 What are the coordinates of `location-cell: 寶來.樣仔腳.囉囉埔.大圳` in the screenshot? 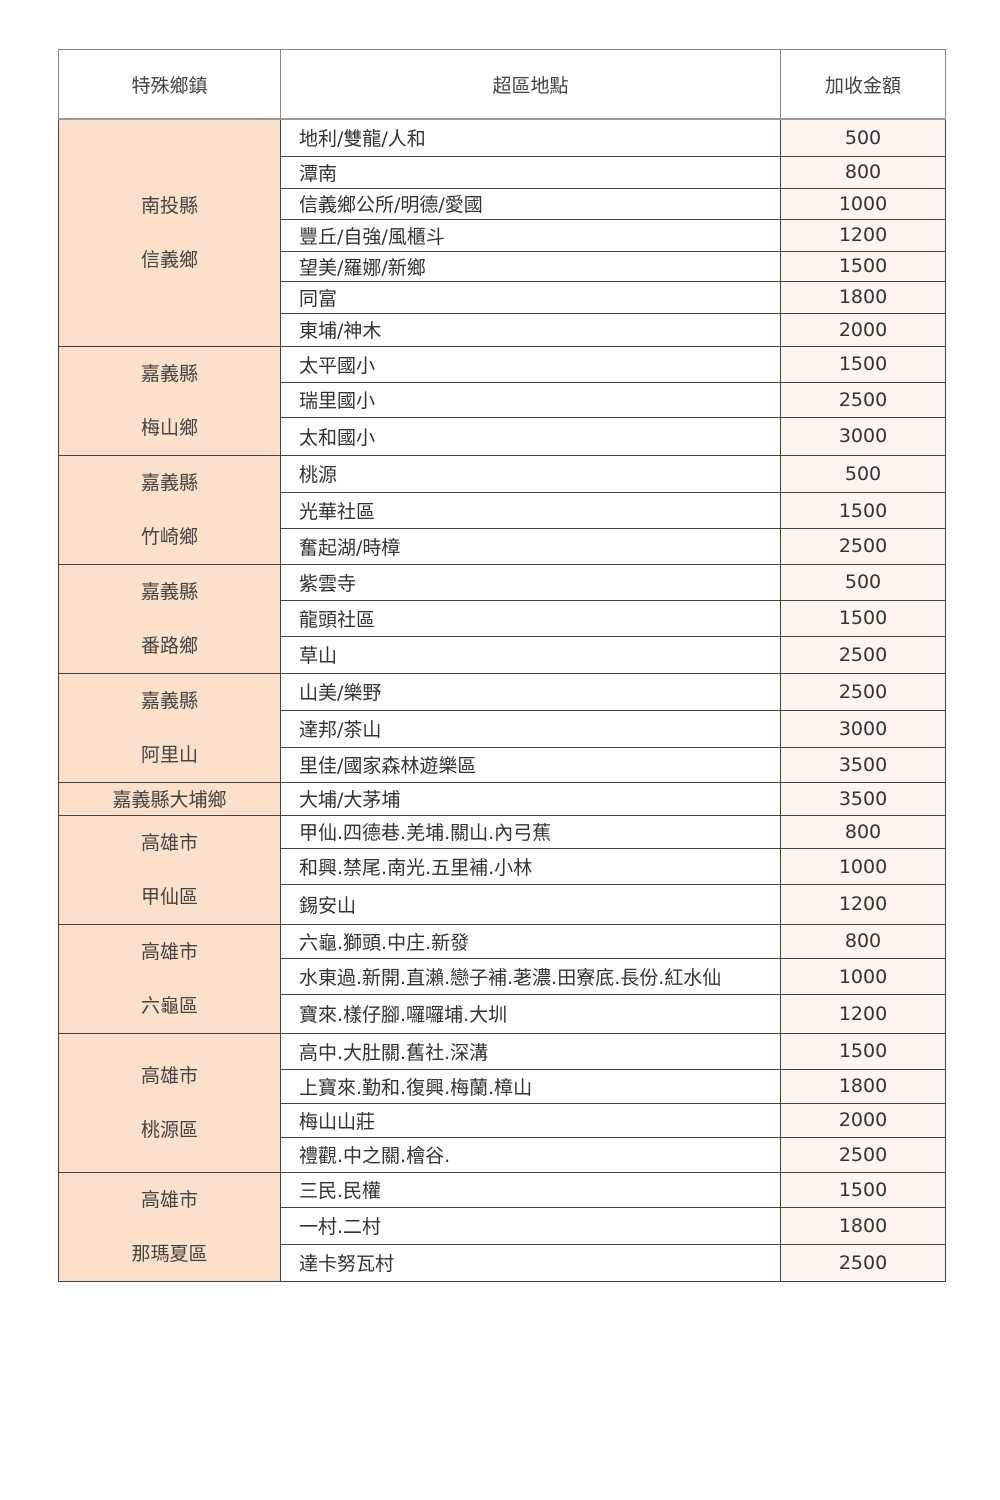 It's located at (530, 1014).